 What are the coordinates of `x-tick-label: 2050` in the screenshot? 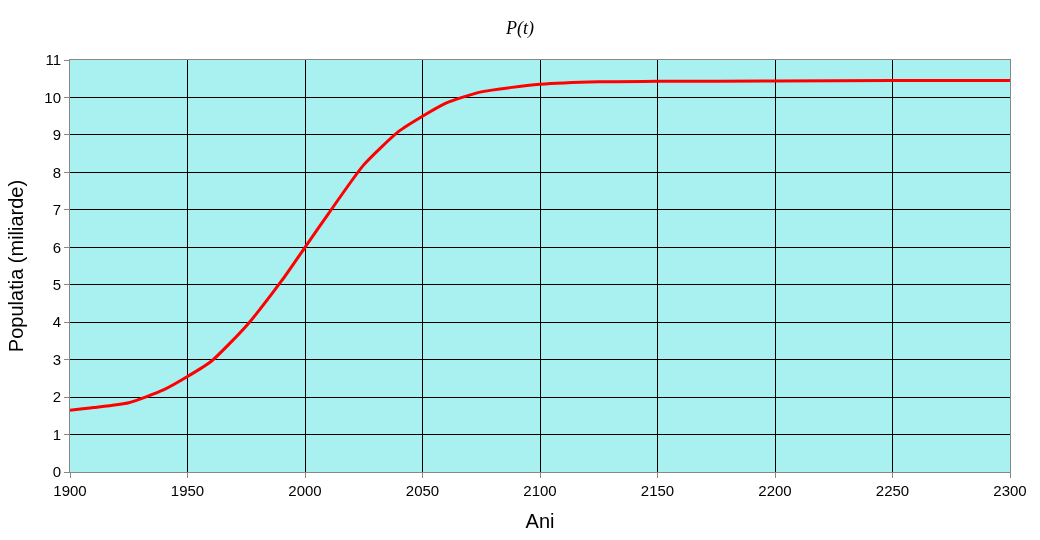 It's located at (422, 490).